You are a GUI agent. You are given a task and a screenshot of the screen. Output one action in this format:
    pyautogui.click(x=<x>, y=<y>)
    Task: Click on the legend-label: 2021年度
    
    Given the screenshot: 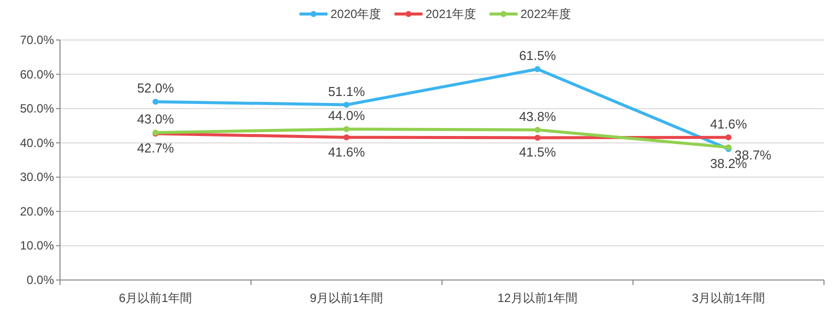 What is the action you would take?
    pyautogui.click(x=451, y=14)
    